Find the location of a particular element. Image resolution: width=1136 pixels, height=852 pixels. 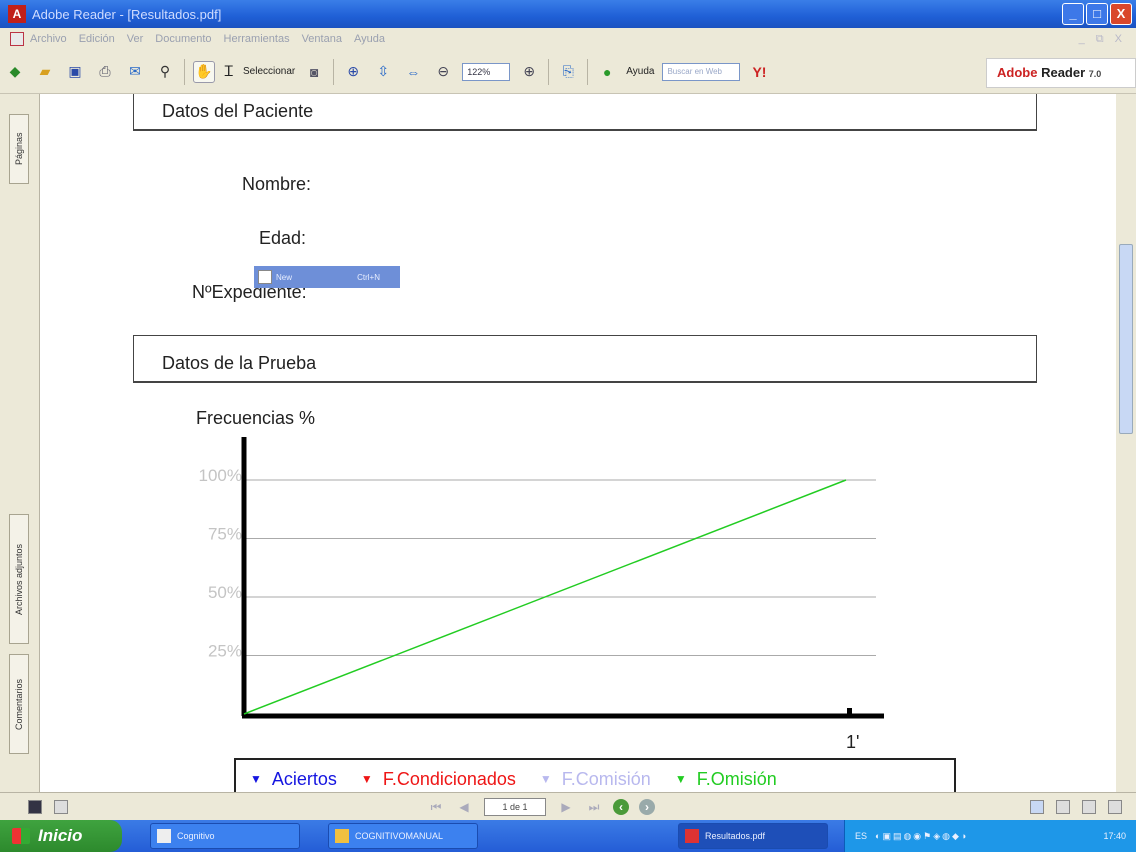

navigation-panel-rail: Páginas Archivos adjuntos Comentarios is located at coordinates (20, 443).